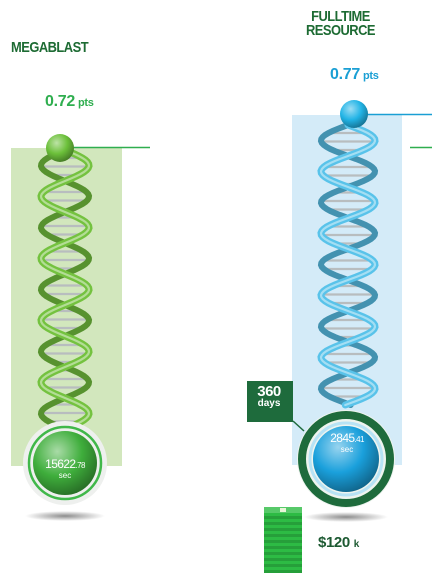  I want to click on money-stack-icon, so click(283, 540).